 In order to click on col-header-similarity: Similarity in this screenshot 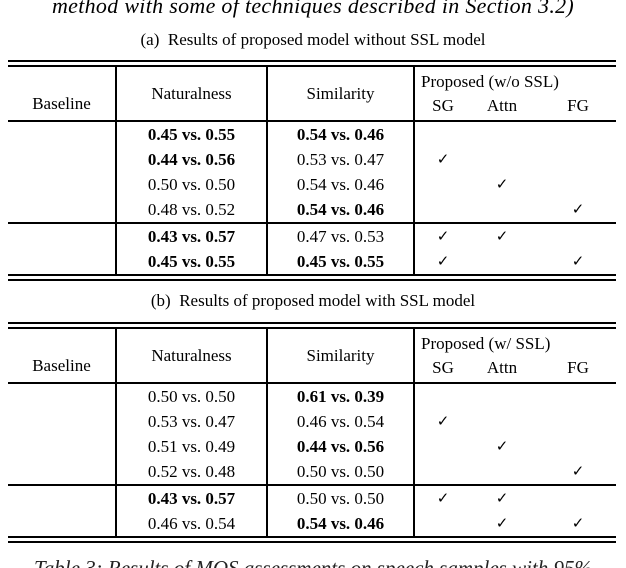, I will do `click(339, 355)`.